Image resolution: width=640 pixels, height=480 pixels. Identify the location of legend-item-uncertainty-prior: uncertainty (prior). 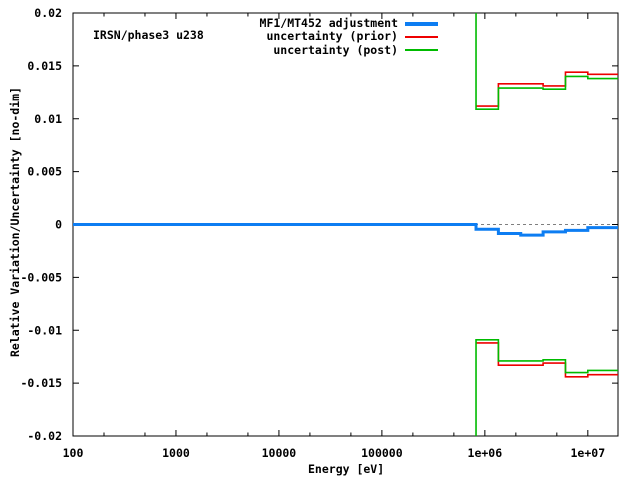
(339, 36).